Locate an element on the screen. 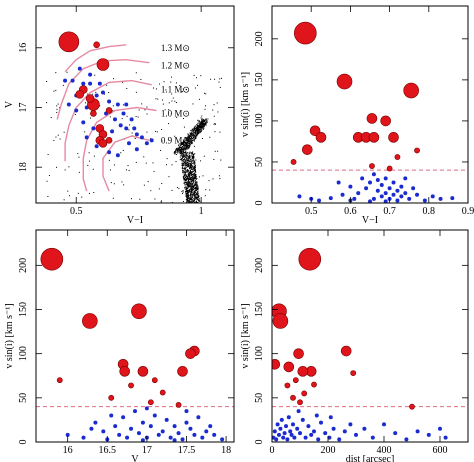  y-tick-label: 50 is located at coordinates (259, 162).